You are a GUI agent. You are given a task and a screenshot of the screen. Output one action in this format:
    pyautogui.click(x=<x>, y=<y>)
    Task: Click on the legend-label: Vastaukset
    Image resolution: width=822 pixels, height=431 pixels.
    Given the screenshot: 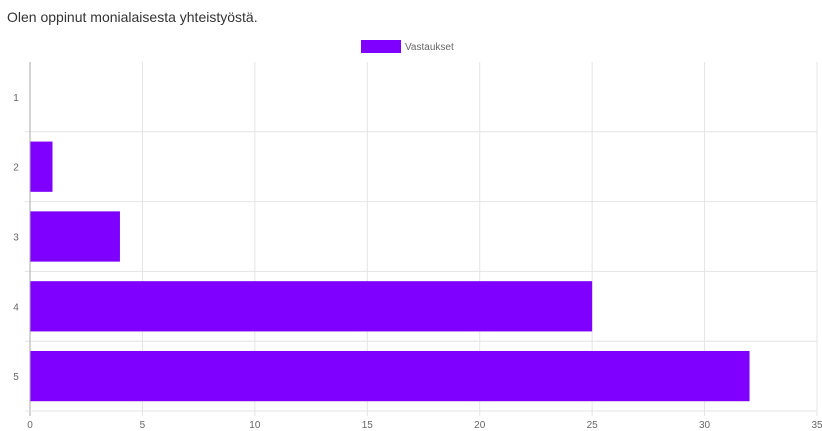 What is the action you would take?
    pyautogui.click(x=429, y=47)
    